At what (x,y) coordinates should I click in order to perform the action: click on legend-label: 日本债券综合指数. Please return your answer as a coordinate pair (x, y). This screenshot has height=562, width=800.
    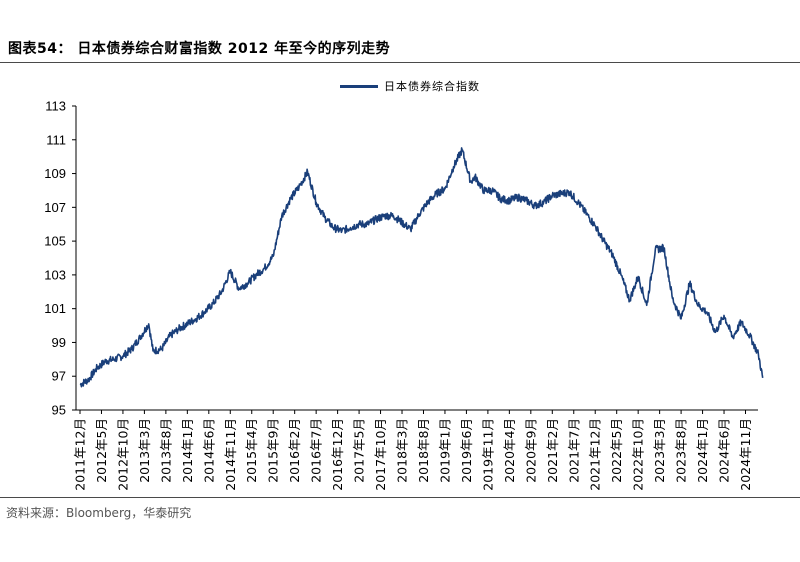
    Looking at the image, I should click on (432, 86).